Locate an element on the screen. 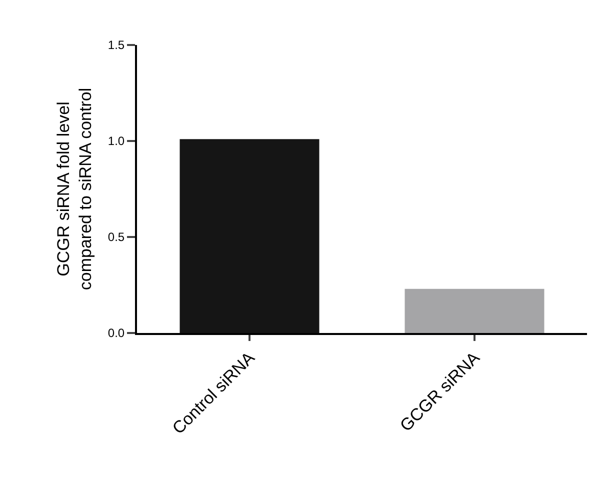 This screenshot has height=483, width=602. y-axis-title: GCGR siRNA fold level compared to siRNA control is located at coordinates (74, 189).